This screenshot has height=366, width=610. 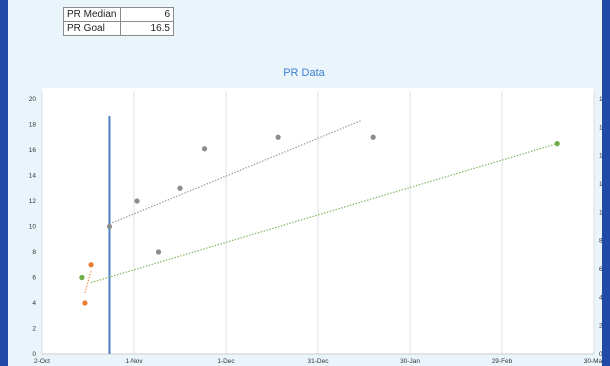 What do you see at coordinates (600, 127) in the screenshot?
I see `y-right-tick-label: 16` at bounding box center [600, 127].